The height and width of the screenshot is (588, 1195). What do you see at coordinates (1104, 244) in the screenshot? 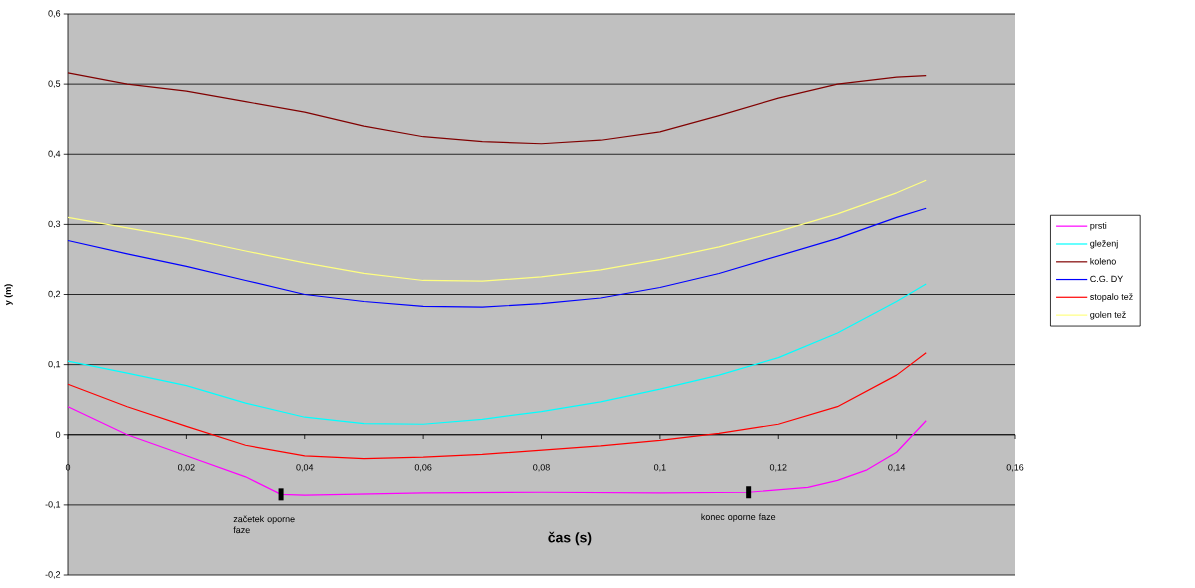
I see `legend-label: gleženj` at bounding box center [1104, 244].